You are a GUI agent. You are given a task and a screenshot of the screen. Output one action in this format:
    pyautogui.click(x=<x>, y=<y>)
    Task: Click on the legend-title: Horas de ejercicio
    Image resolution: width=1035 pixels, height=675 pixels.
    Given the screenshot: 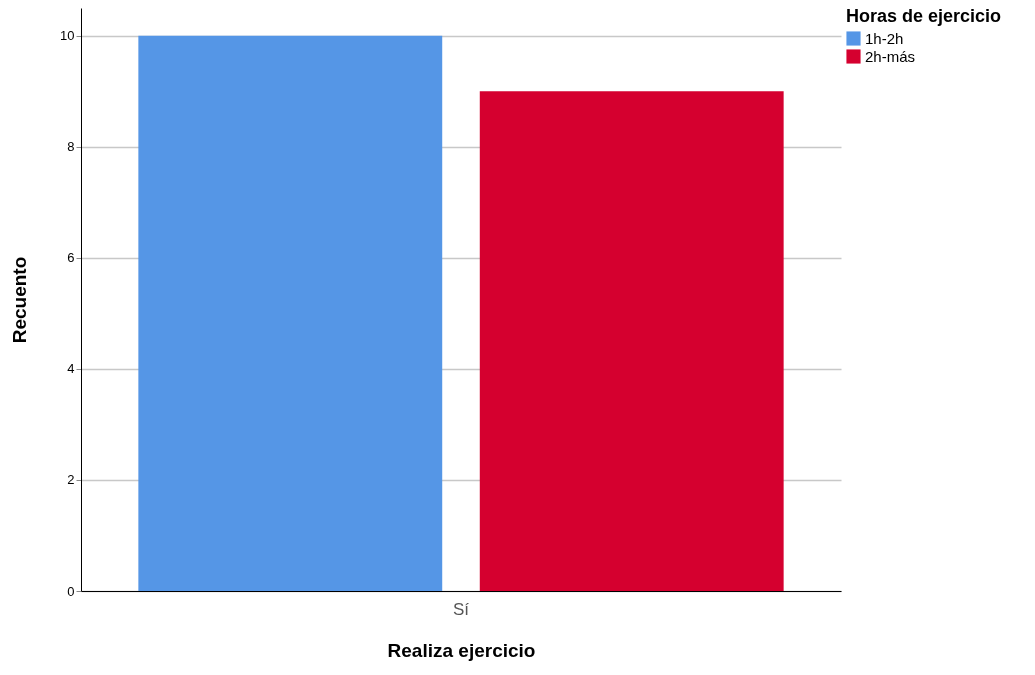 What is the action you would take?
    pyautogui.click(x=924, y=16)
    